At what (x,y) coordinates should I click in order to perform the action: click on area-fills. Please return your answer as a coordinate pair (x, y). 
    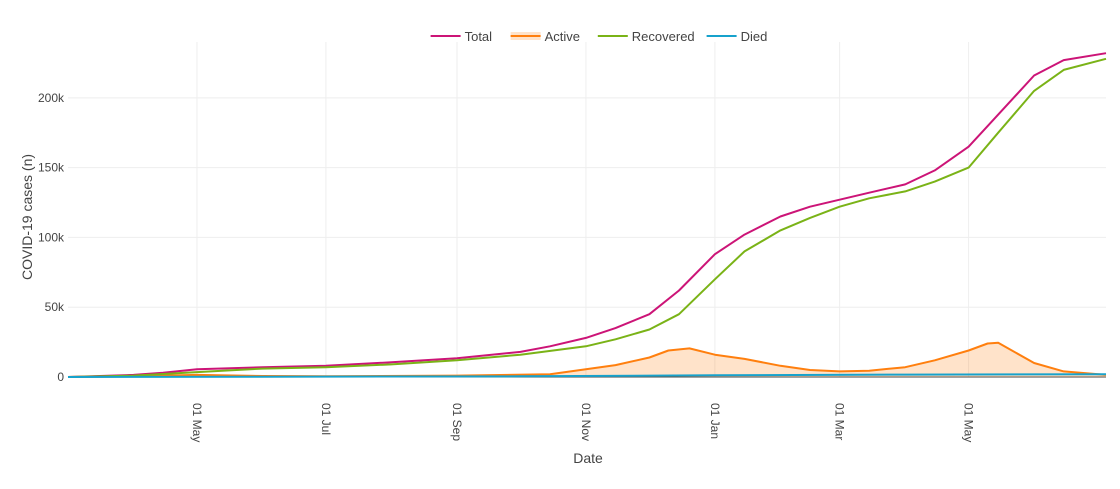
    Looking at the image, I should click on (587, 359).